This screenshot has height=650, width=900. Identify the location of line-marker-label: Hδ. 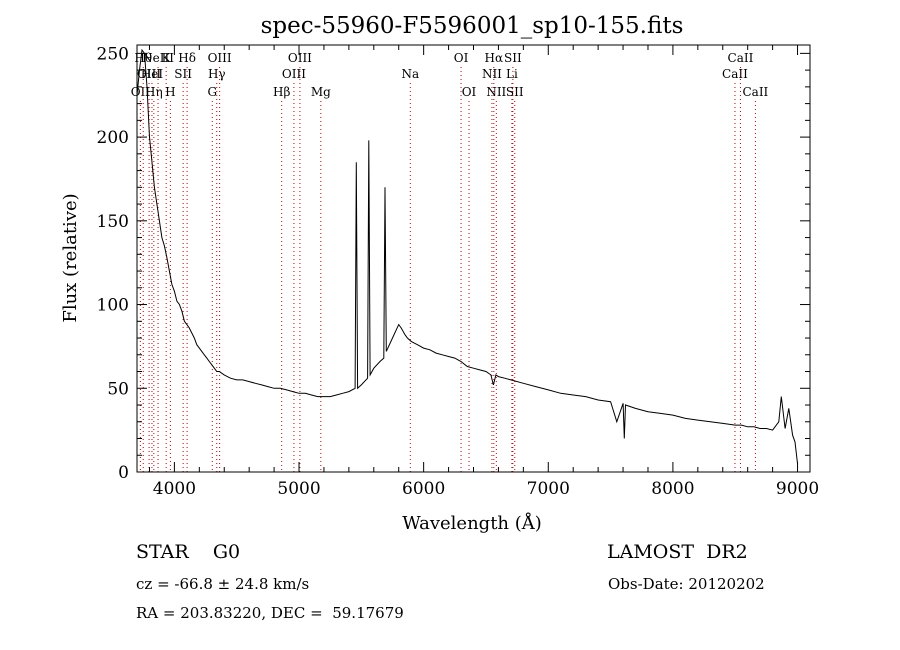
(187, 58).